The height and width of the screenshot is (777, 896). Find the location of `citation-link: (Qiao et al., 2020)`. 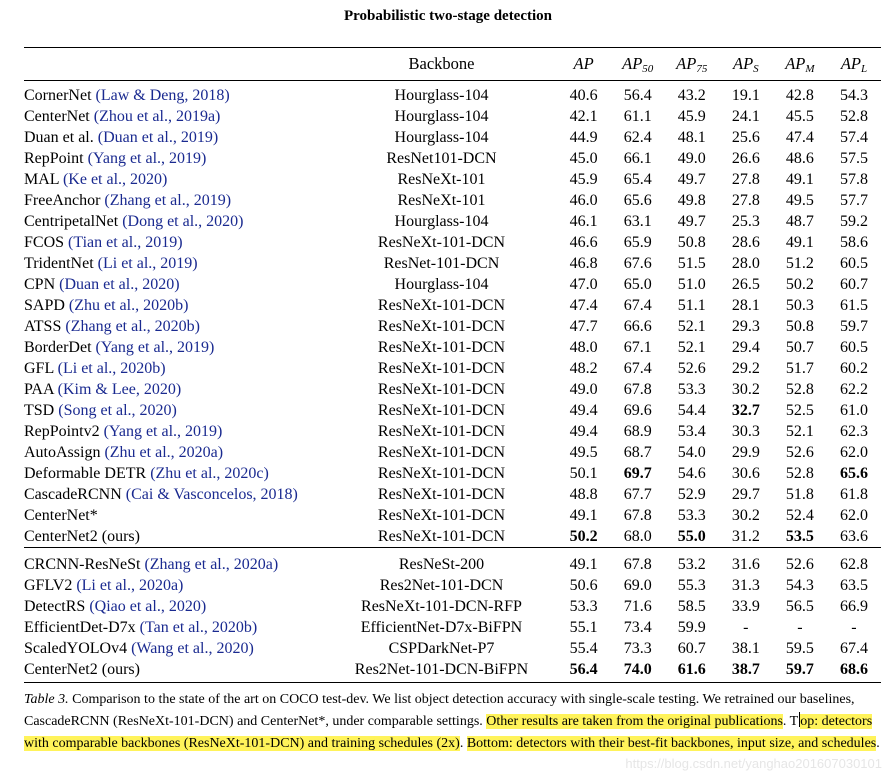

citation-link: (Qiao et al., 2020) is located at coordinates (148, 606).